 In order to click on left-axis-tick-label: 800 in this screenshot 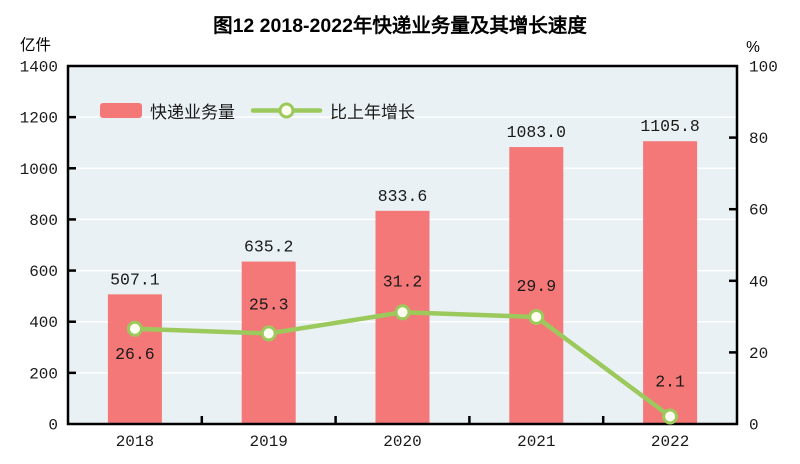, I will do `click(43, 221)`.